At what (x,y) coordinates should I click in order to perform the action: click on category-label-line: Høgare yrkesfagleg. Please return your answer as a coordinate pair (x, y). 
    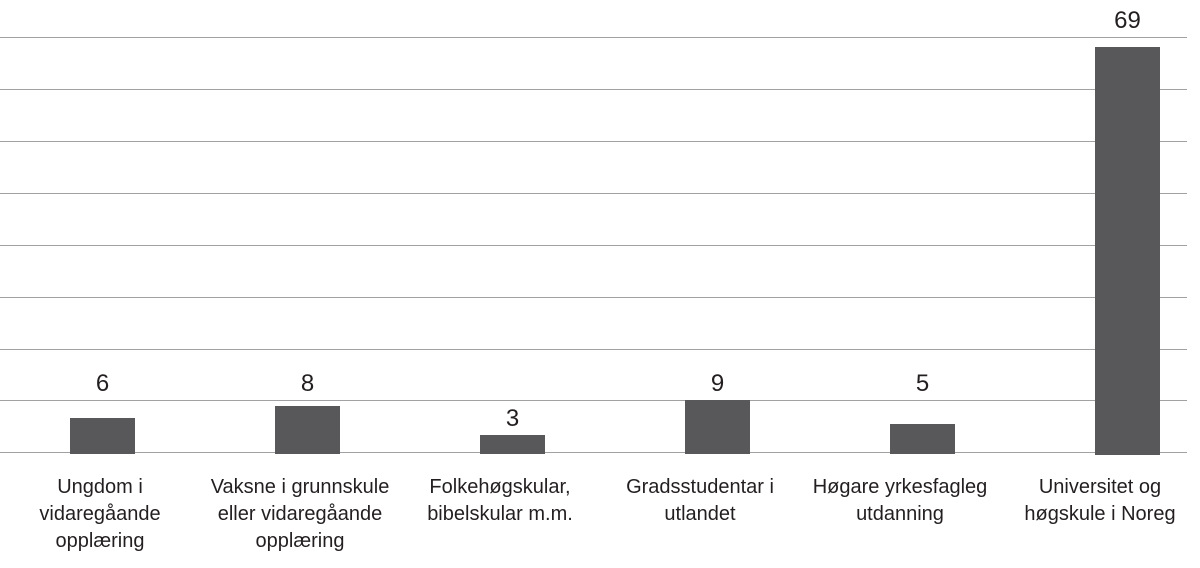
    Looking at the image, I should click on (900, 487).